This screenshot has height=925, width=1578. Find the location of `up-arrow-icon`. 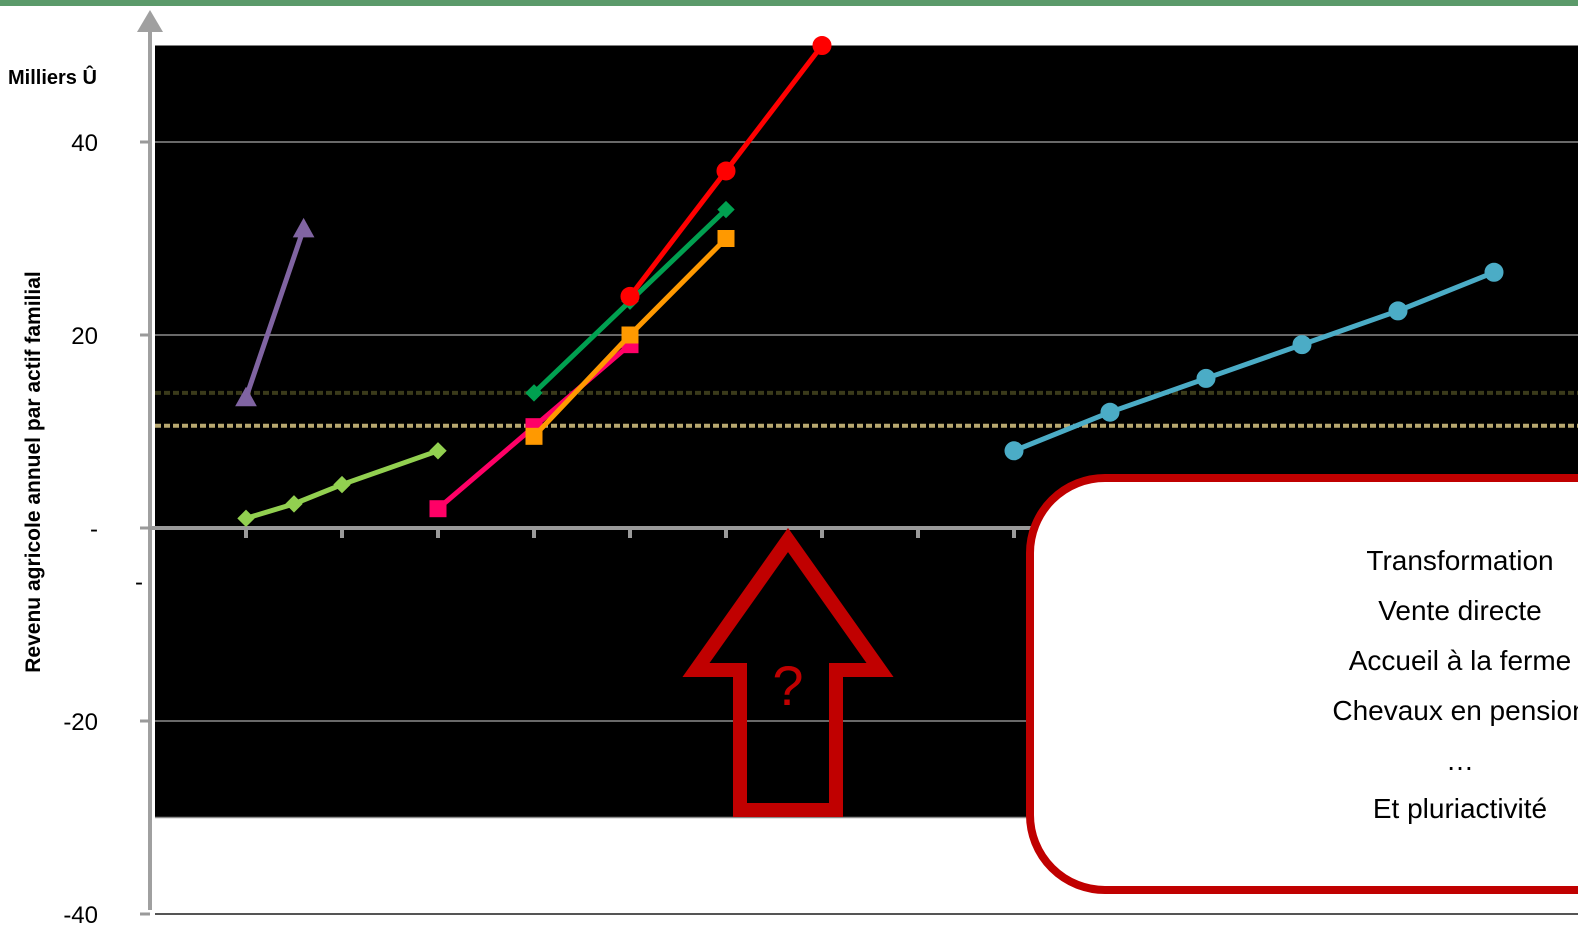

up-arrow-icon is located at coordinates (788, 672).